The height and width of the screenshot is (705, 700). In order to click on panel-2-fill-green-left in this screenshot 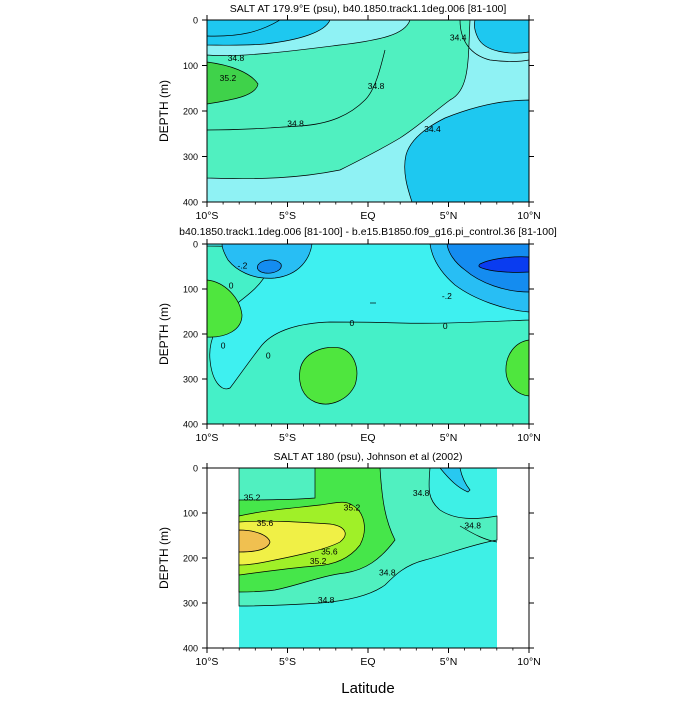, I will do `click(225, 308)`.